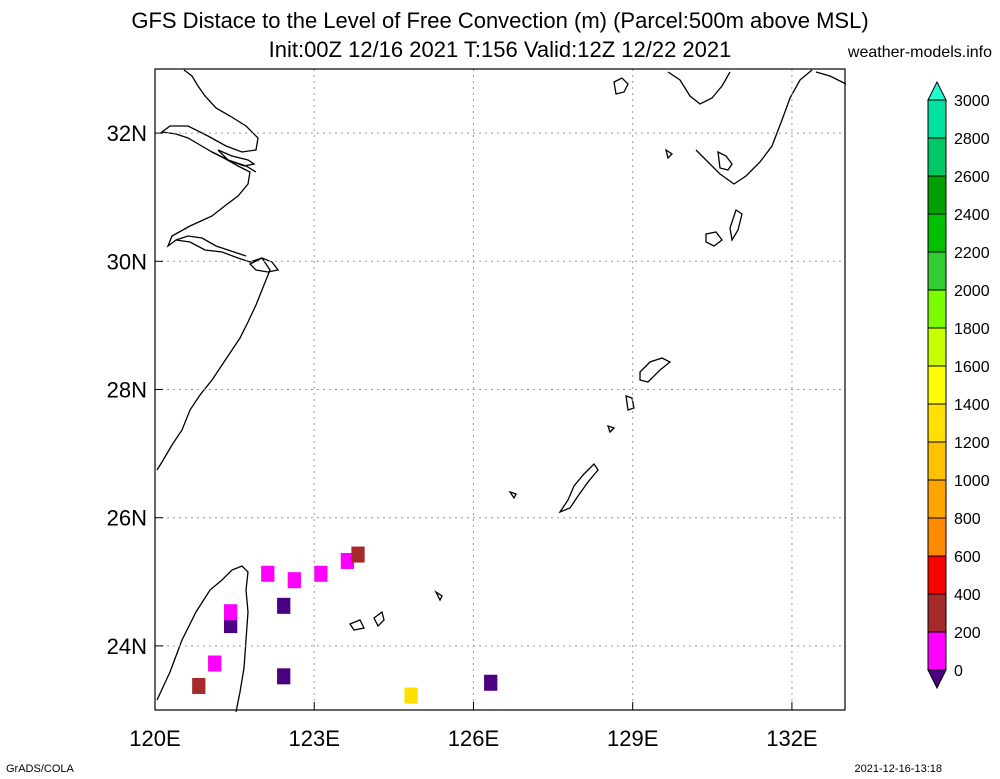 This screenshot has height=779, width=1000. I want to click on colorbar-level-label: 2200, so click(972, 253).